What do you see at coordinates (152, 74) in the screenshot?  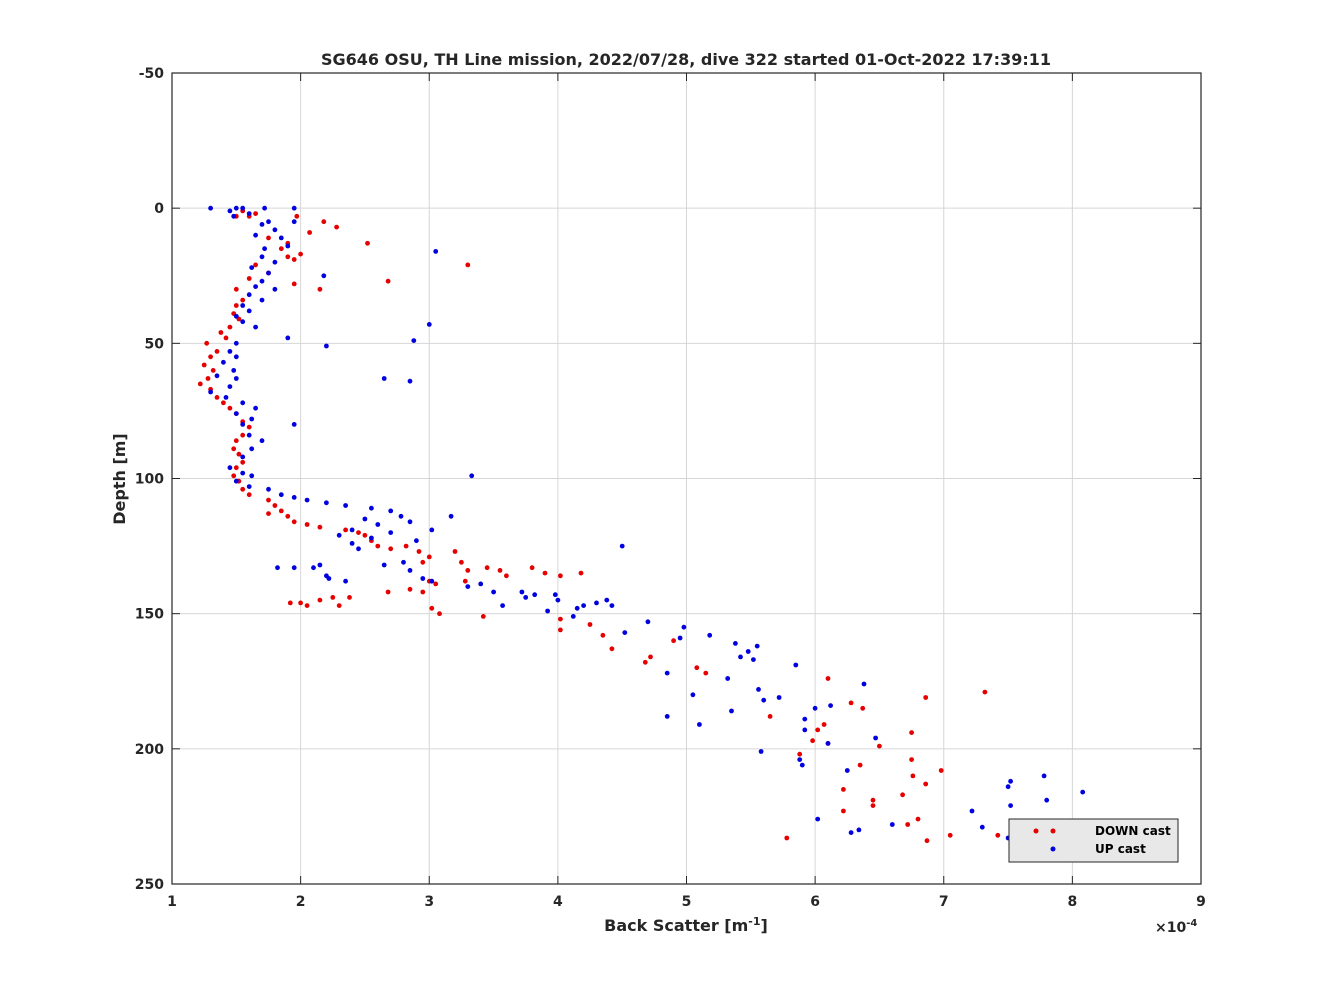 I see `y-tick-label: -50` at bounding box center [152, 74].